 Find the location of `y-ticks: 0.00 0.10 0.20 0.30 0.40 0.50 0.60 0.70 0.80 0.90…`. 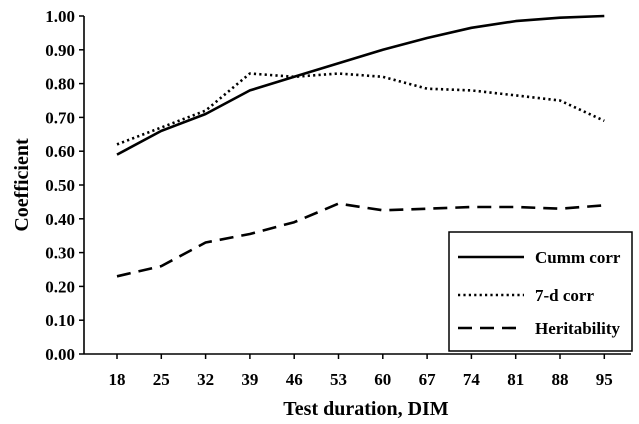

y-ticks: 0.00 0.10 0.20 0.30 0.40 0.50 0.60 0.70 0.80 0.90… is located at coordinates (64, 185).